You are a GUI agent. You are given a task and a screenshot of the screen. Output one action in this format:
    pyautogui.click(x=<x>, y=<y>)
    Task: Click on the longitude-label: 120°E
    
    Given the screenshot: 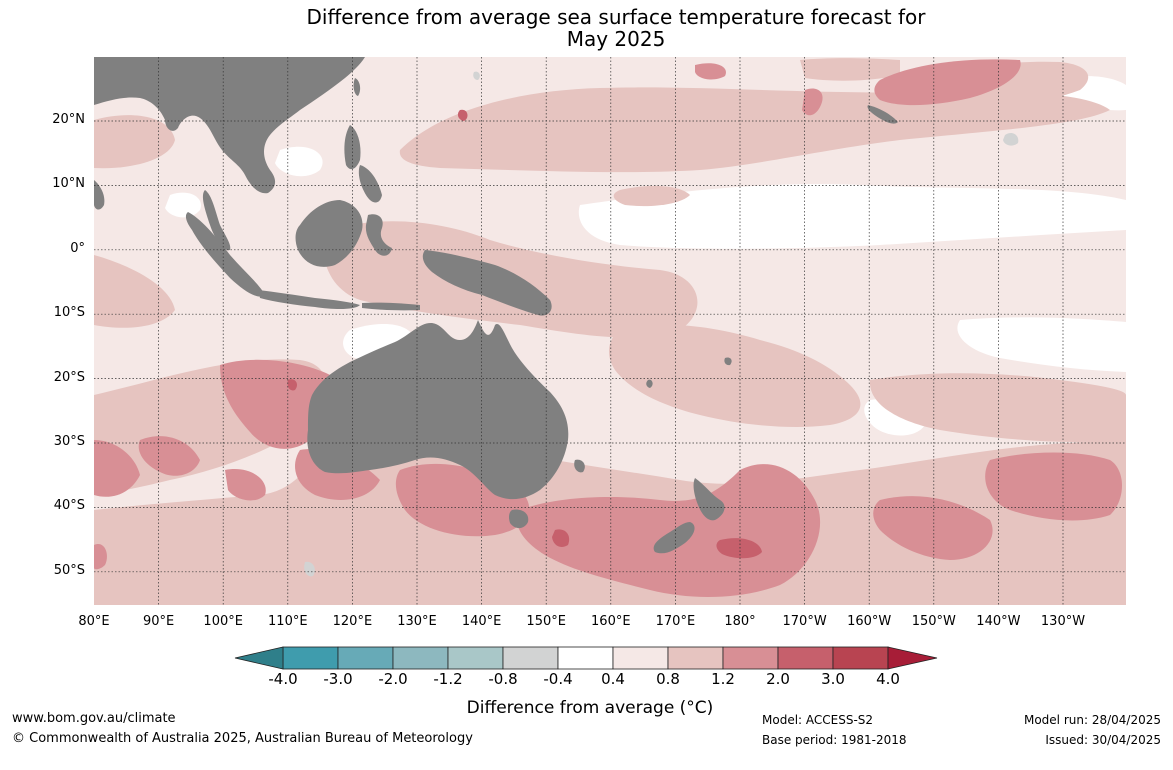 What is the action you would take?
    pyautogui.click(x=352, y=621)
    